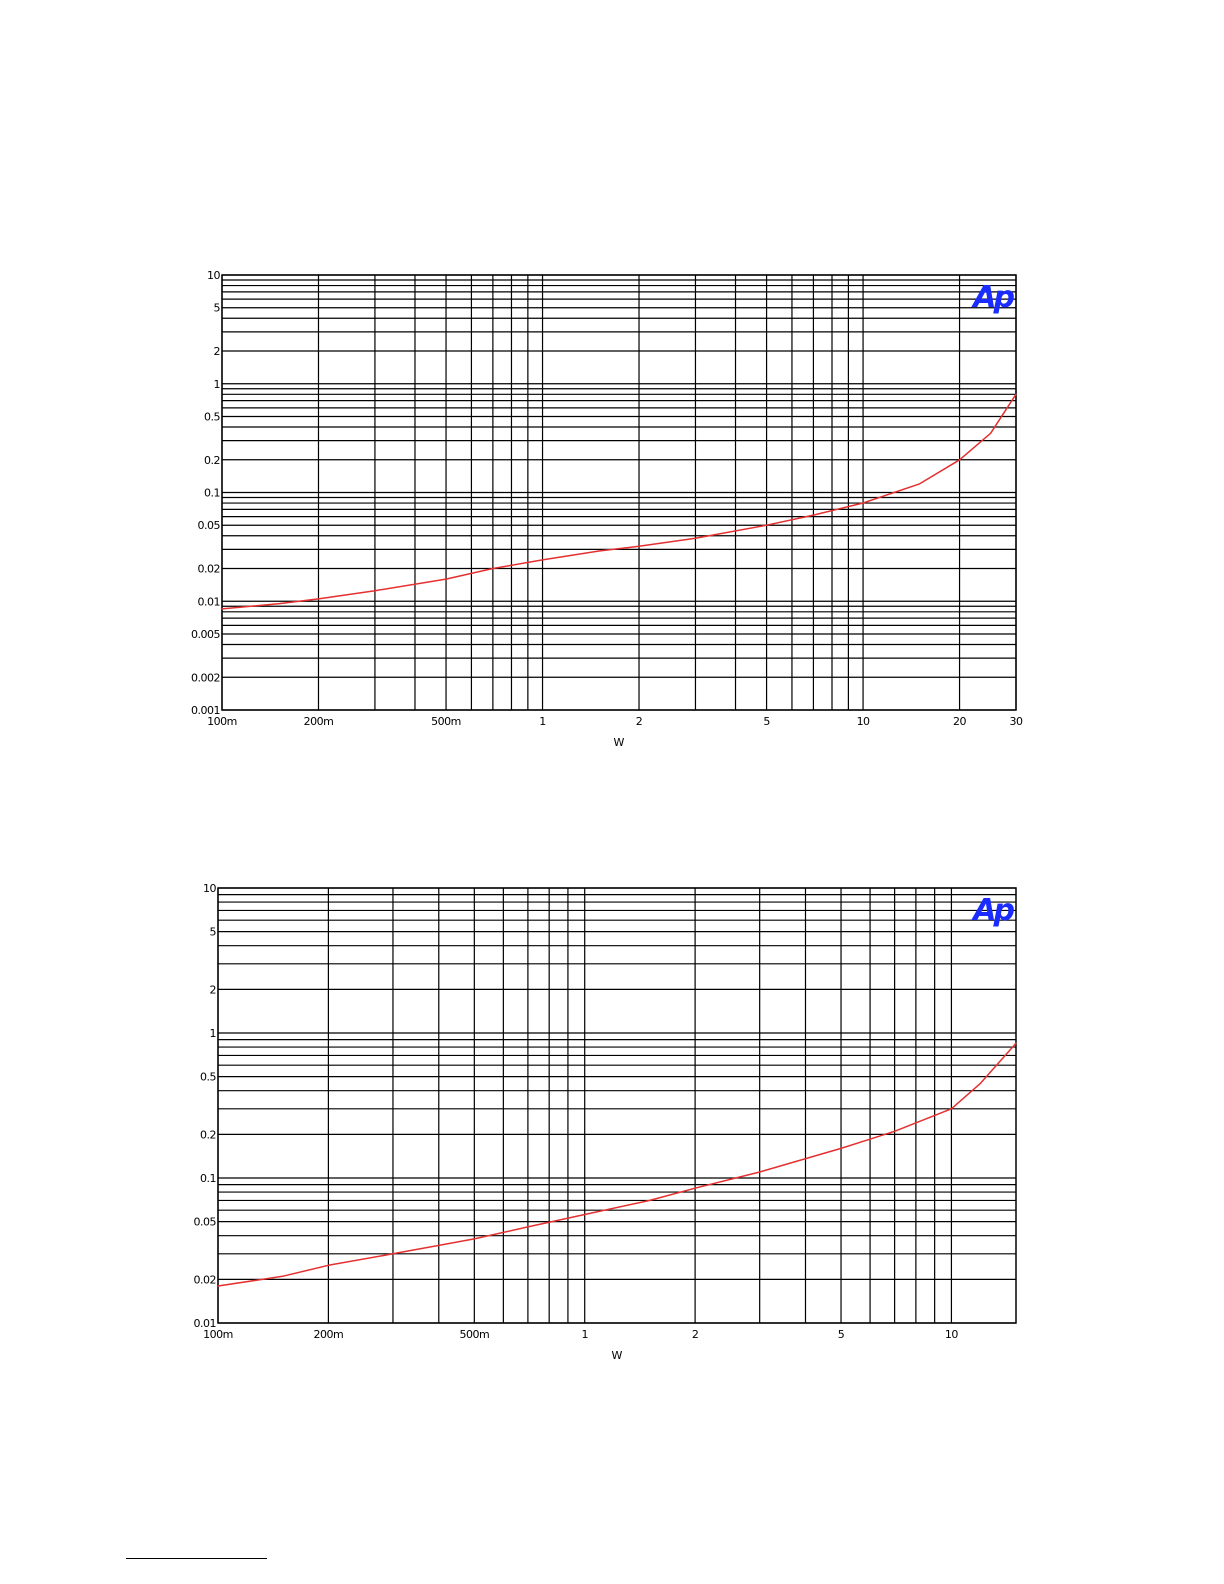 The width and height of the screenshot is (1224, 1584). What do you see at coordinates (205, 710) in the screenshot?
I see `y-tick-label: 0.001` at bounding box center [205, 710].